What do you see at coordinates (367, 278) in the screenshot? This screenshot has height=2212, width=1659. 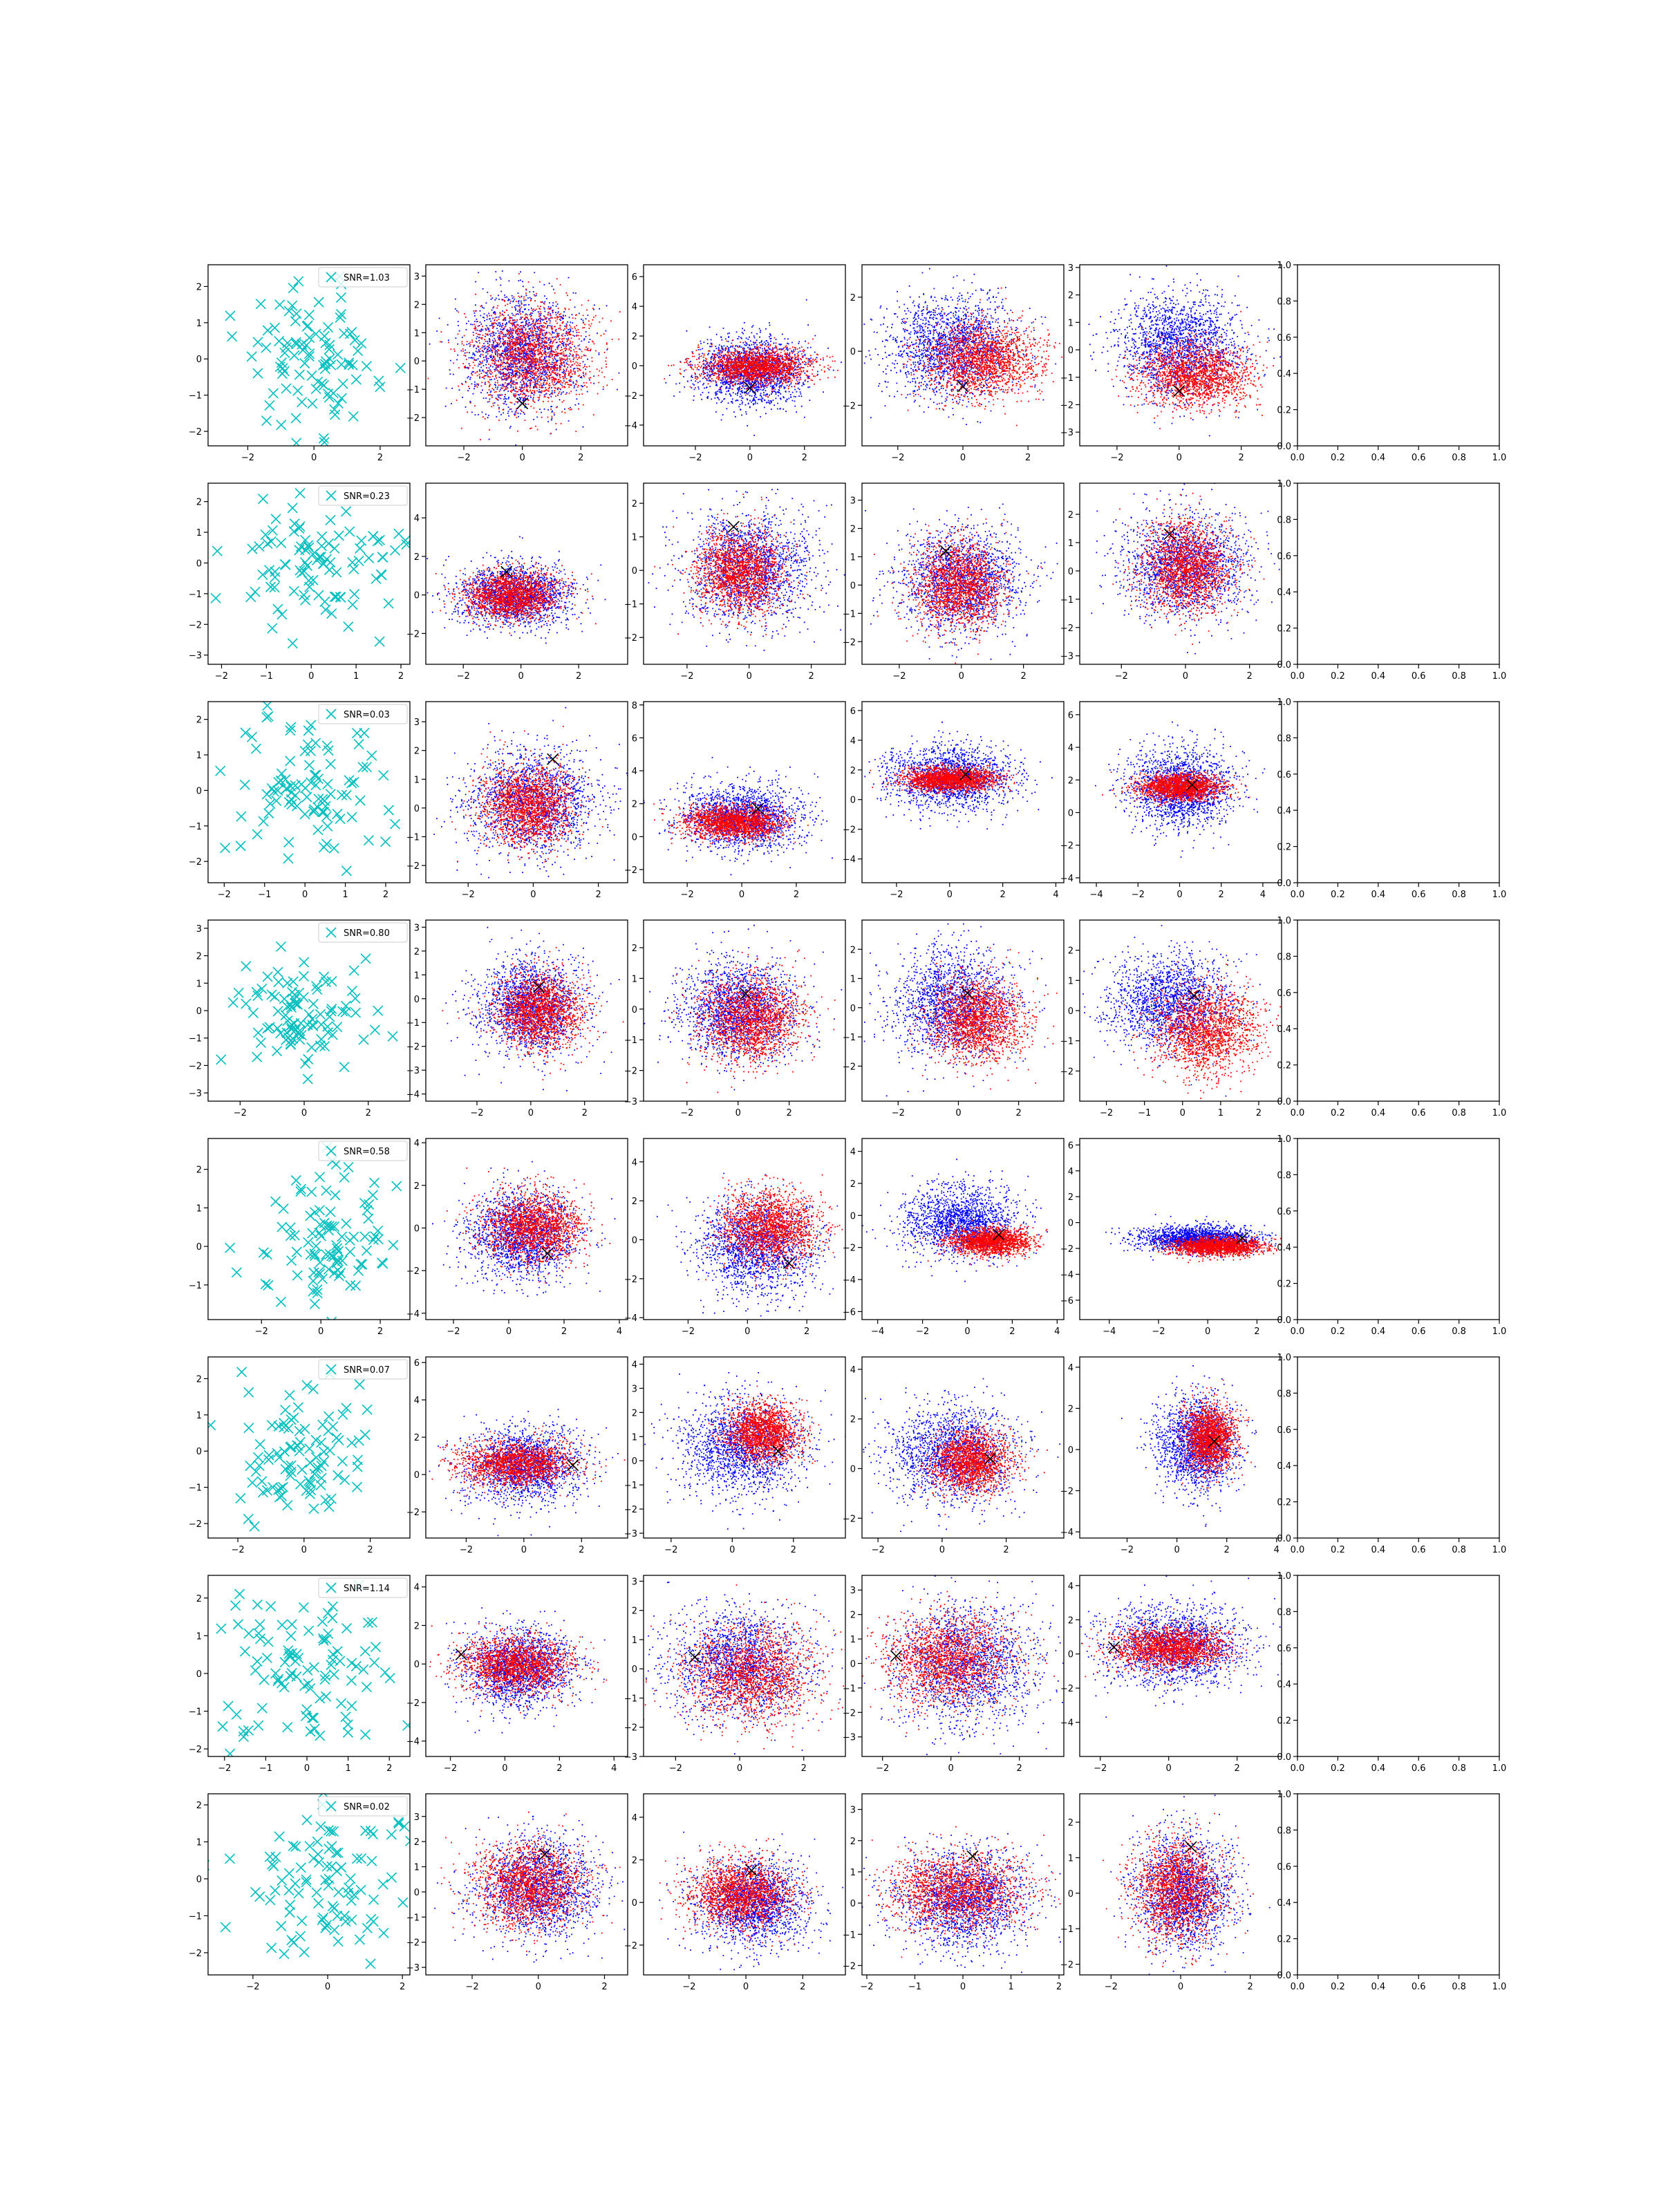 I see `legend-label: SNR=1.03` at bounding box center [367, 278].